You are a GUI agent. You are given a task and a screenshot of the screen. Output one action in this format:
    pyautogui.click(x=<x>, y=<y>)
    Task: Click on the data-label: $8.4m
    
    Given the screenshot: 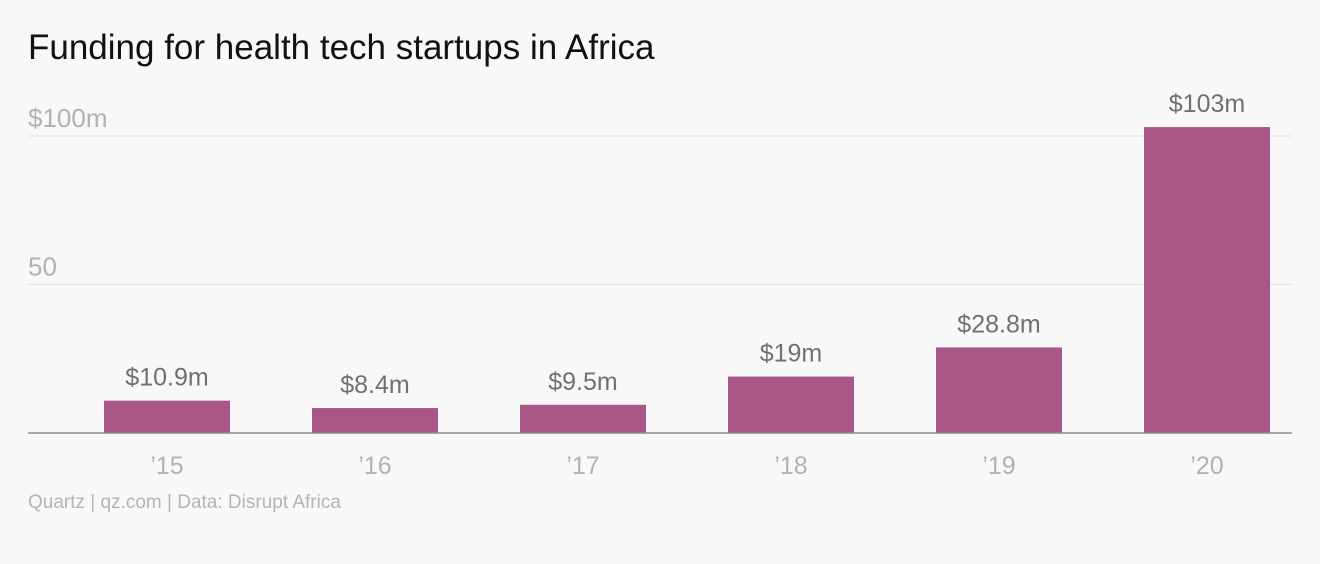 What is the action you would take?
    pyautogui.click(x=374, y=385)
    